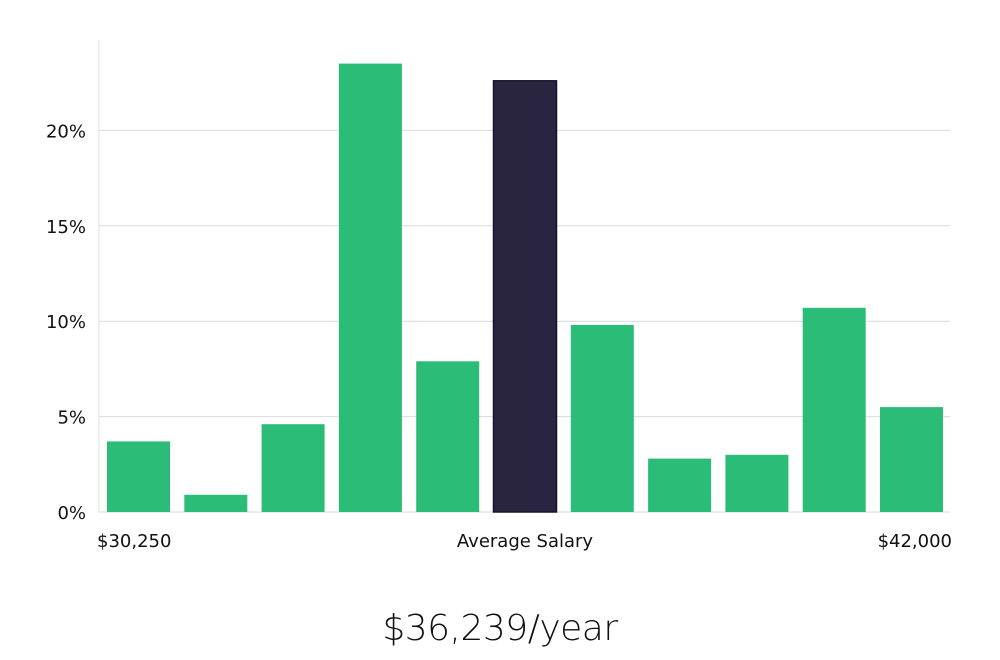 The image size is (1000, 660). Describe the element at coordinates (134, 541) in the screenshot. I see `x-start-label: $30,250` at that location.